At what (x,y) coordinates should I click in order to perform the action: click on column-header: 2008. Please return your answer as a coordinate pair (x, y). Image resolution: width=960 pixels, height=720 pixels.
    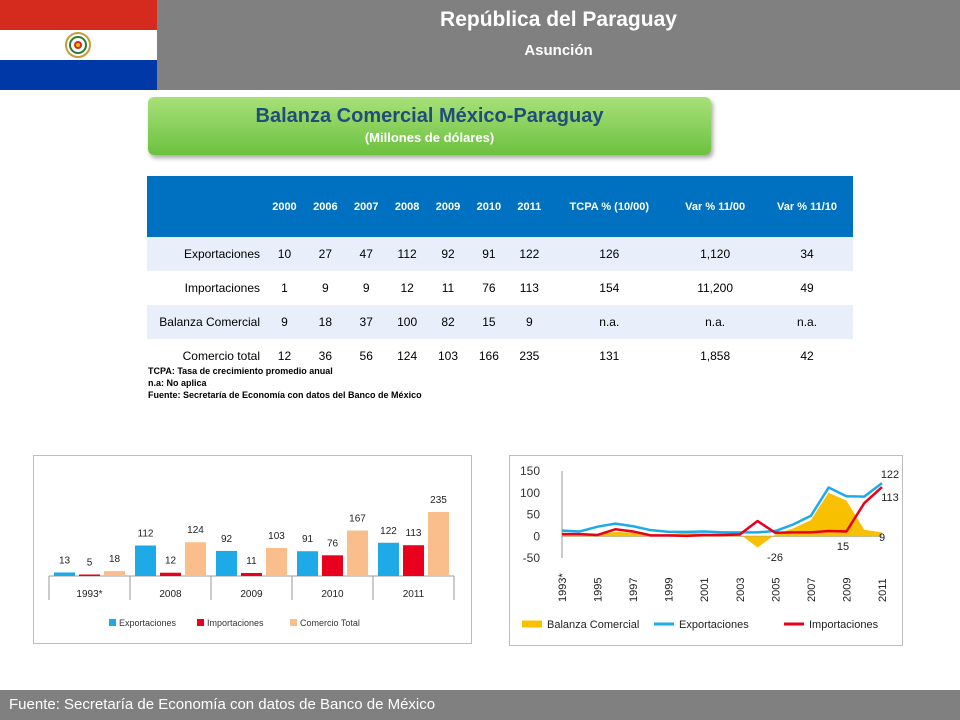
    Looking at the image, I should click on (407, 206).